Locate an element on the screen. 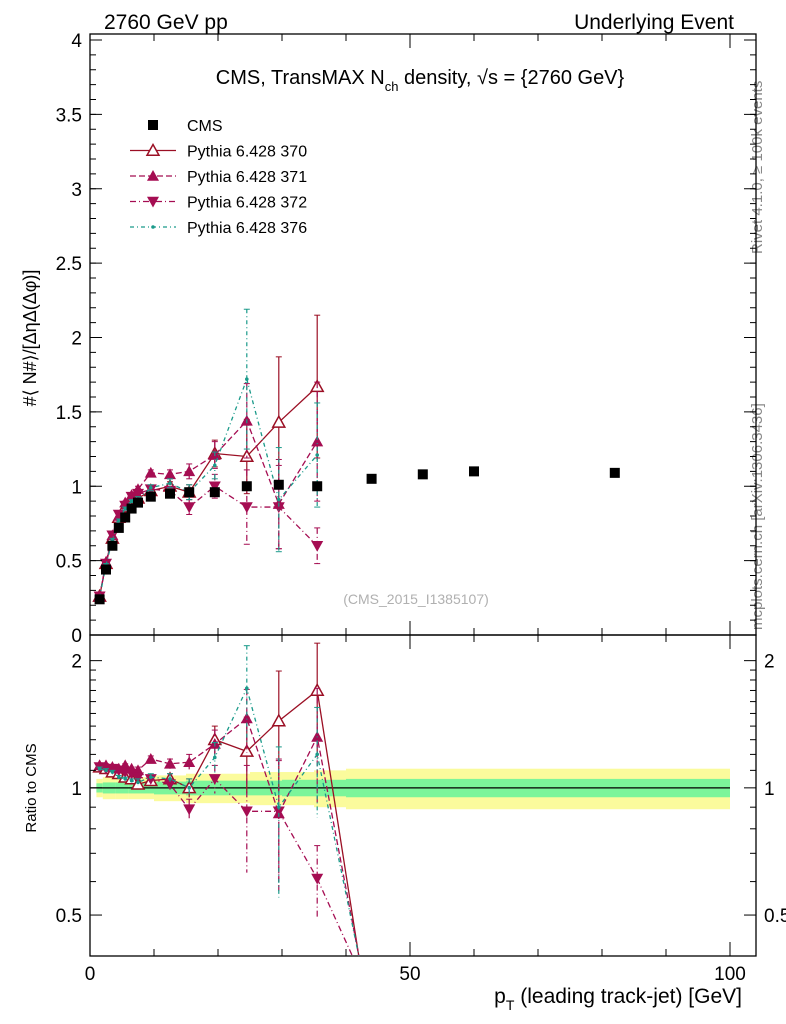 This screenshot has height=1024, width=786. process-label: Underlying Event is located at coordinates (654, 22).